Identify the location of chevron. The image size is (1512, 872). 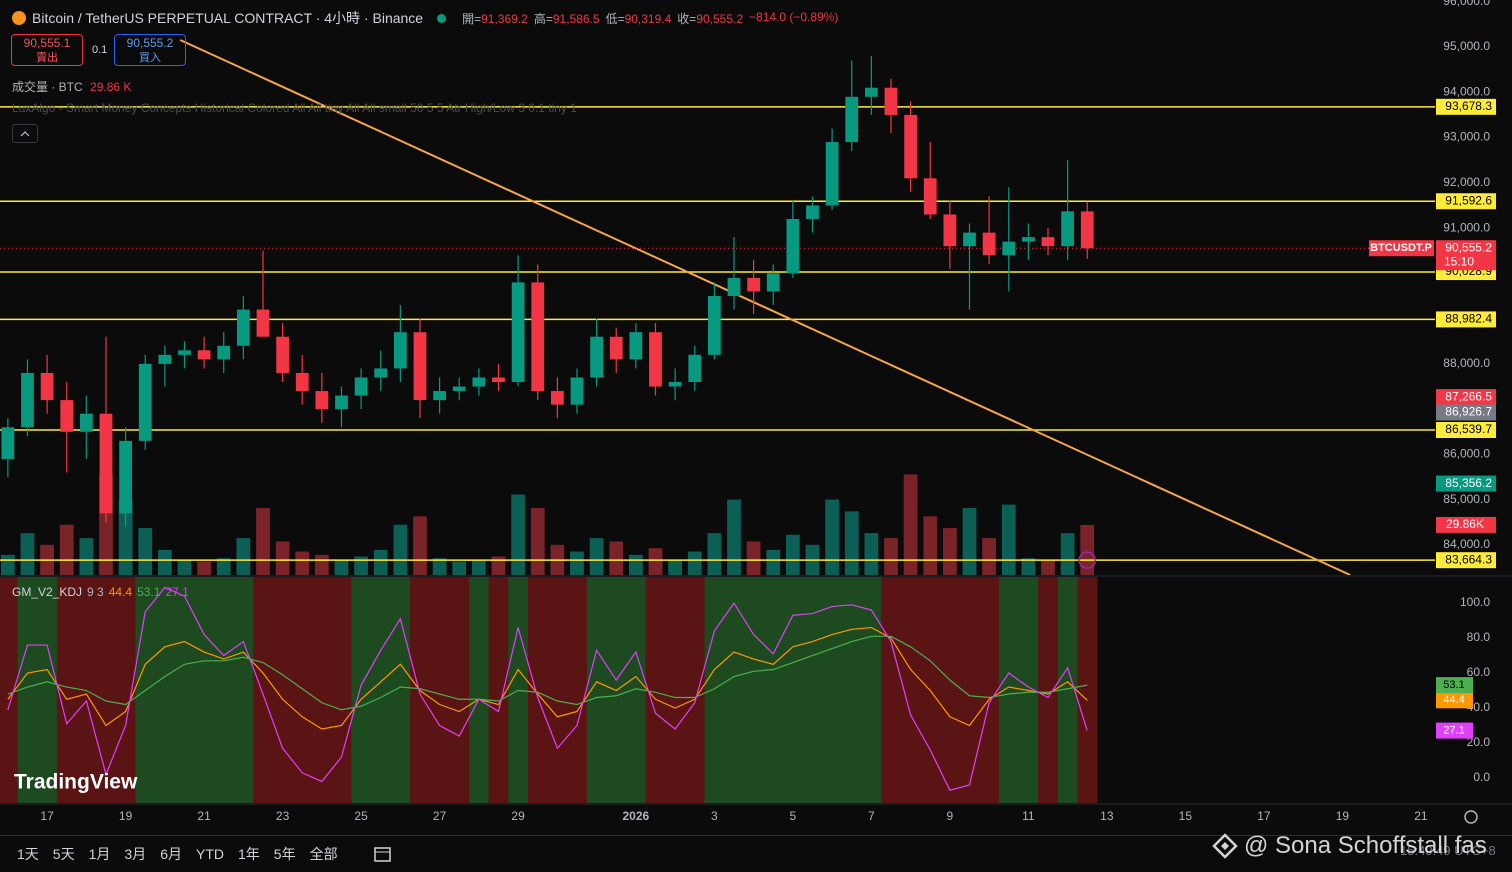
(25, 134).